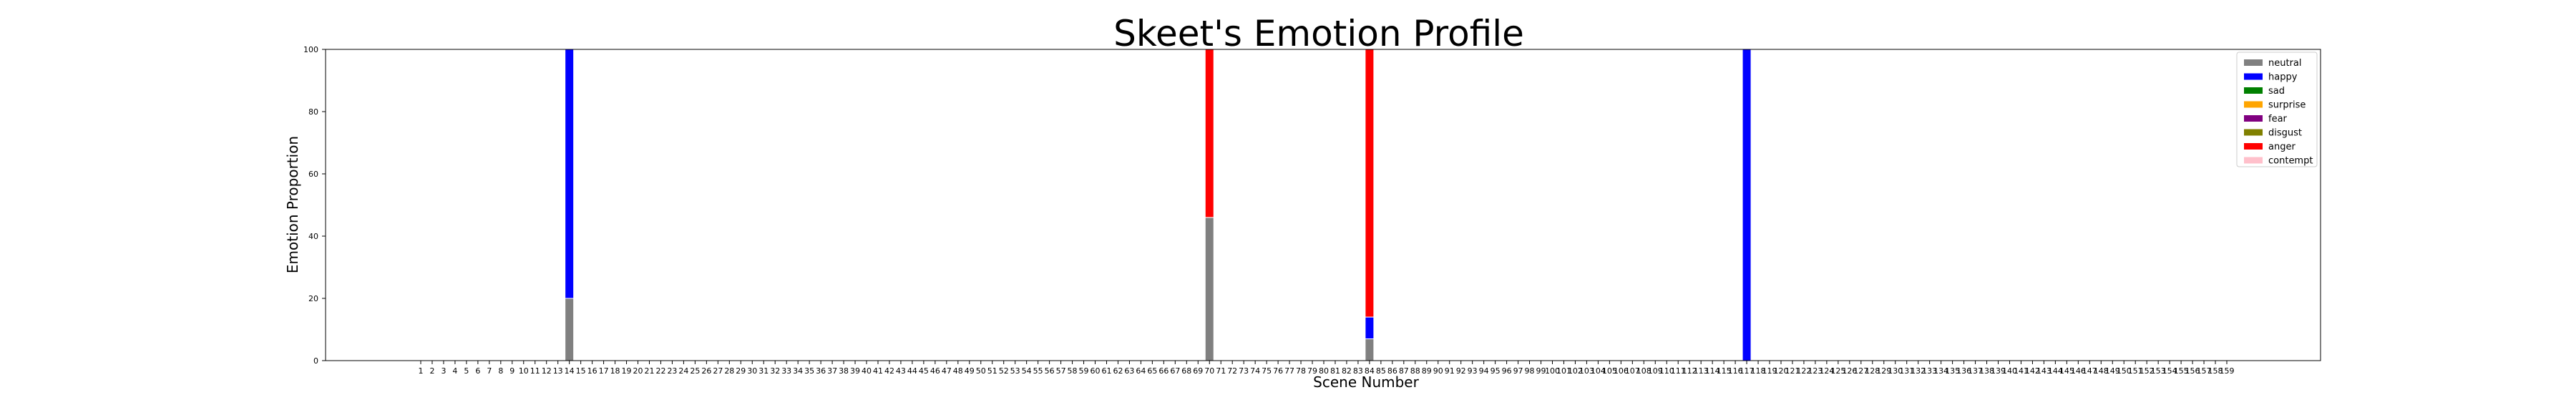  What do you see at coordinates (1712, 371) in the screenshot?
I see `x-tick-label: 114` at bounding box center [1712, 371].